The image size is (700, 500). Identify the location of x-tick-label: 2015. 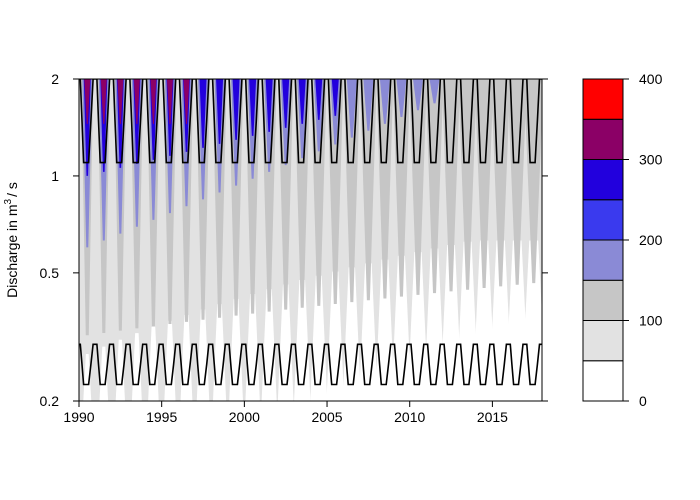
(492, 417).